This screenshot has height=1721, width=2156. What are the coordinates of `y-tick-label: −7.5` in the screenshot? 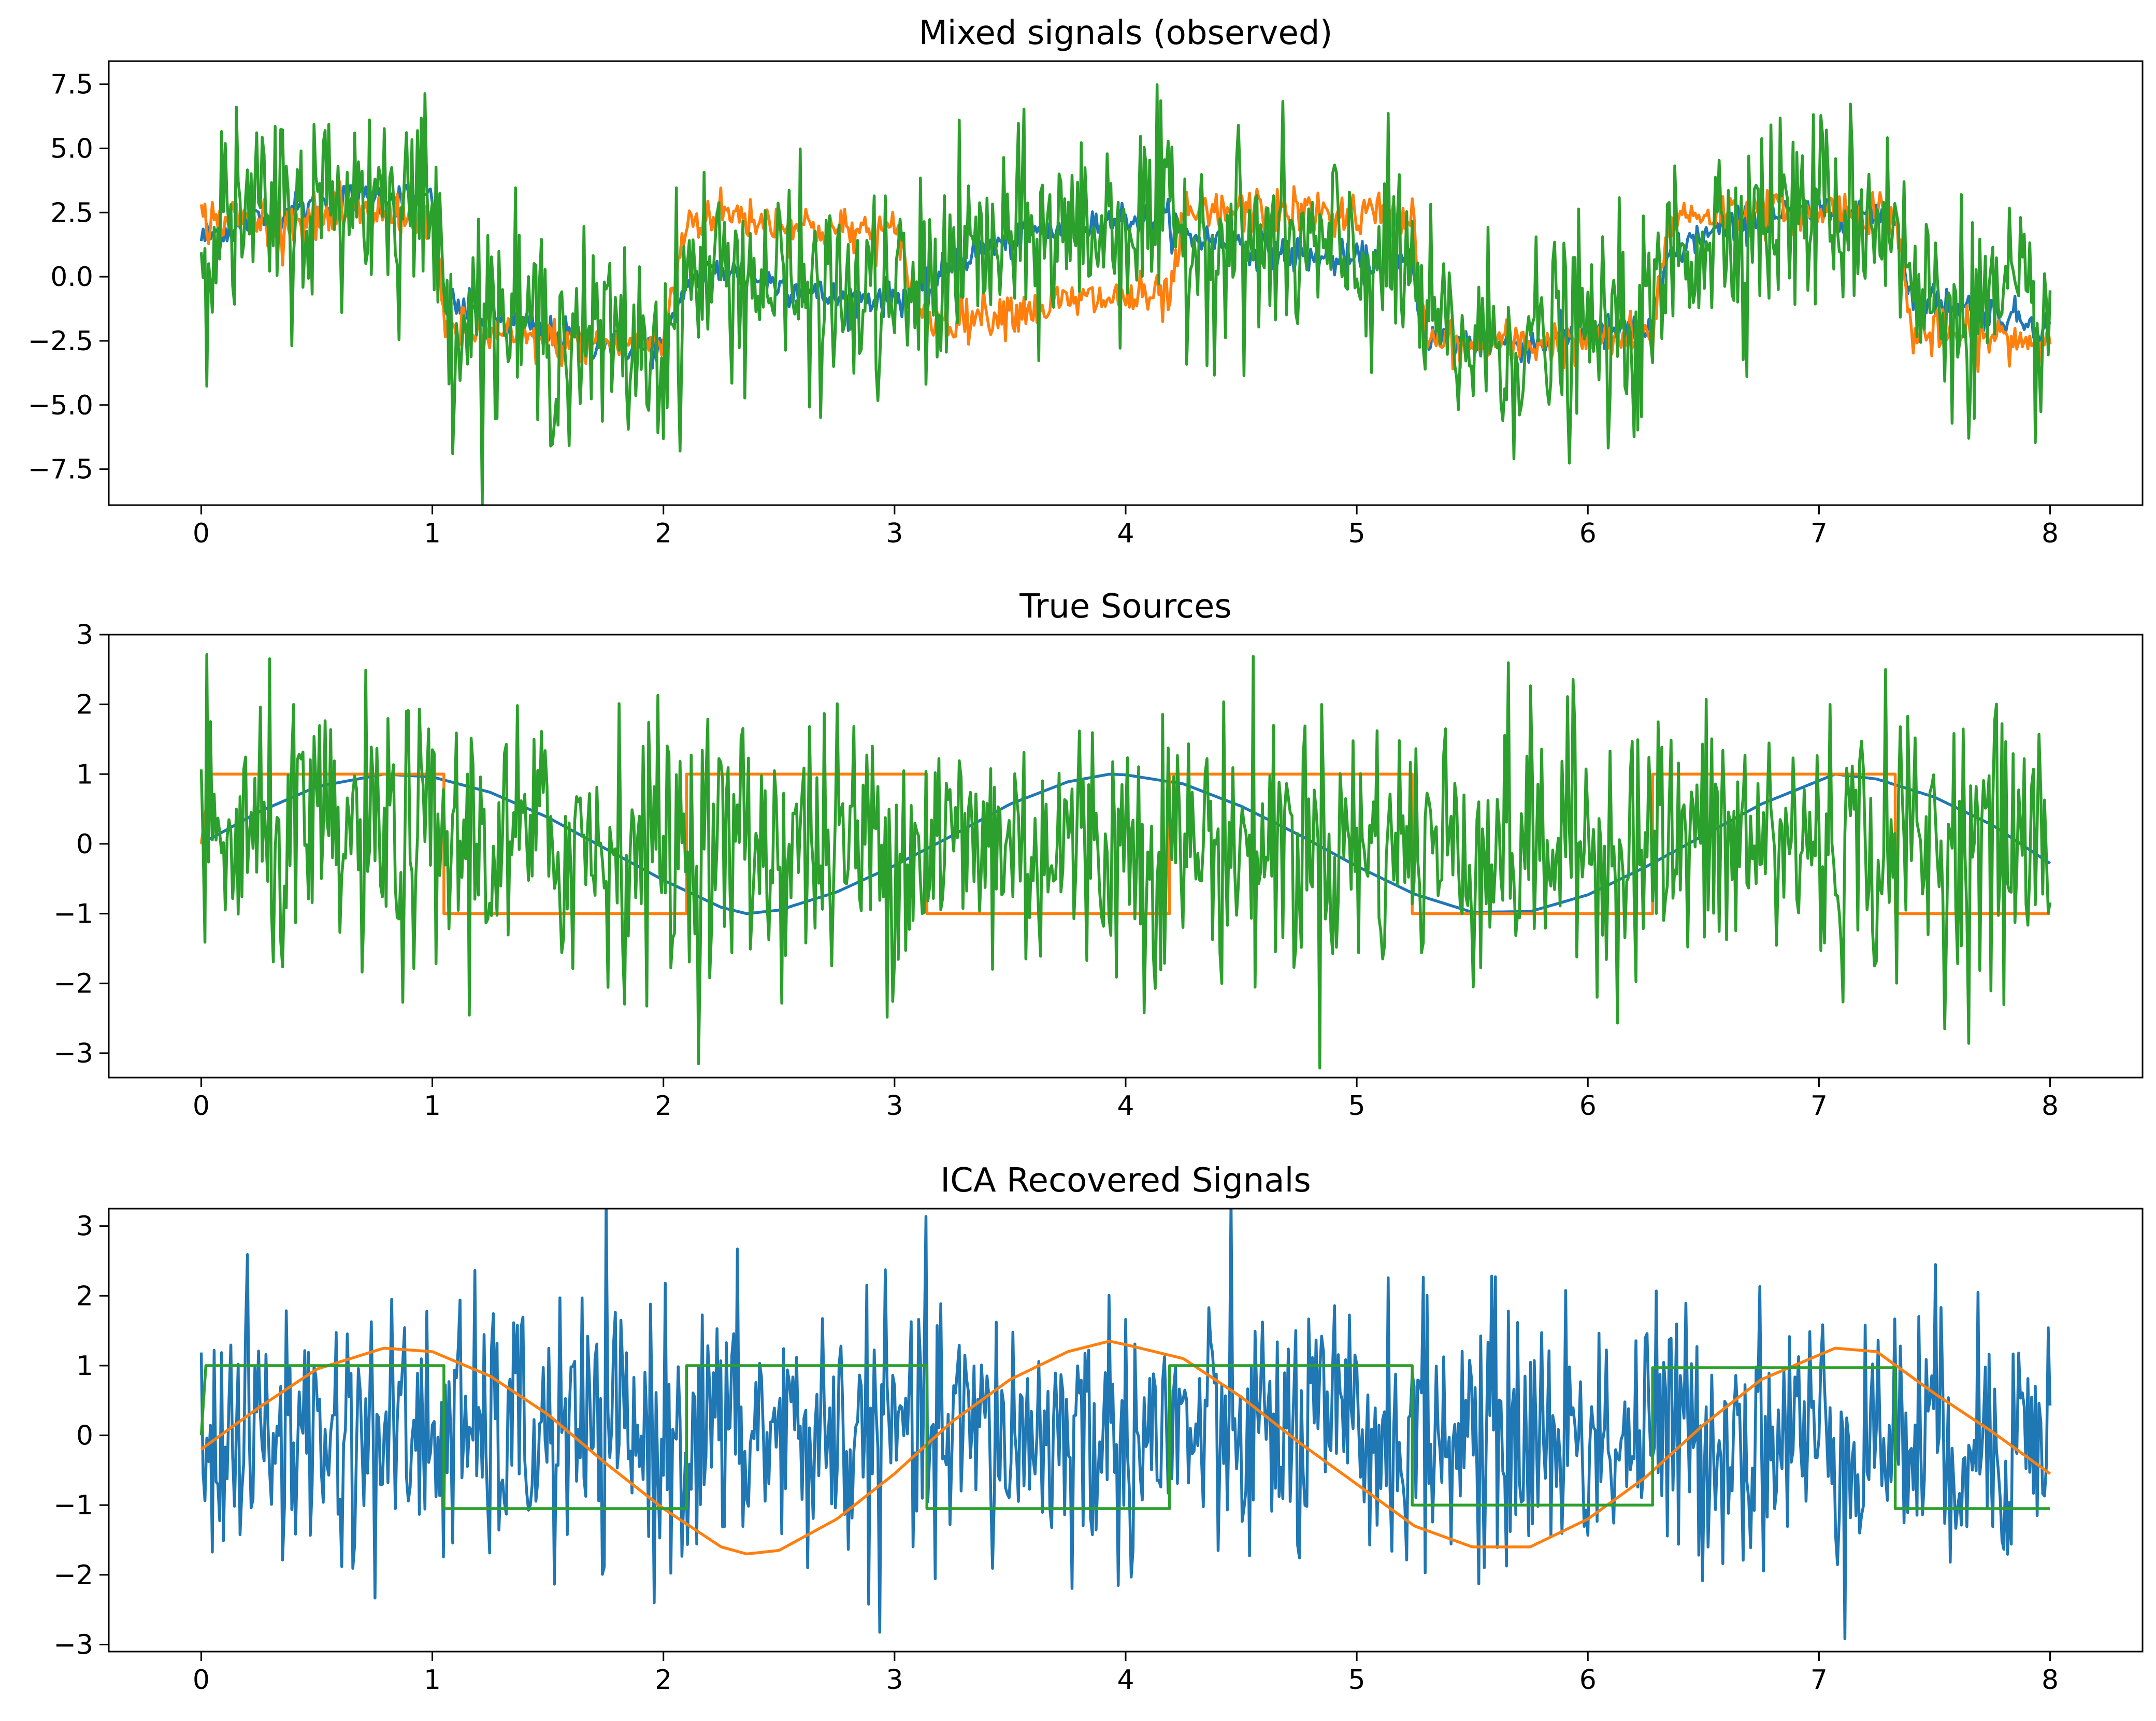 It's located at (60, 469).